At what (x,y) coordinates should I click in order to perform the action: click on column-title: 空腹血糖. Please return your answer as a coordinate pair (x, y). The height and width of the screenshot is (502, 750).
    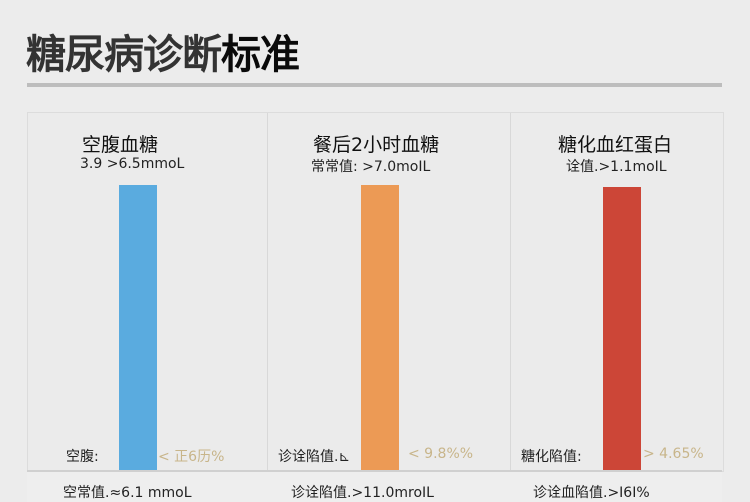
    Looking at the image, I should click on (120, 145).